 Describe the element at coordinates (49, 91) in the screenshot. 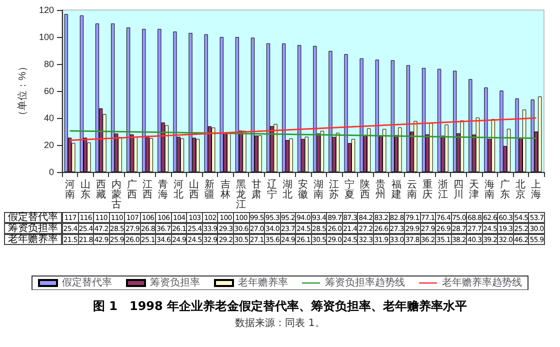

I see `y-tick-label: 60` at that location.